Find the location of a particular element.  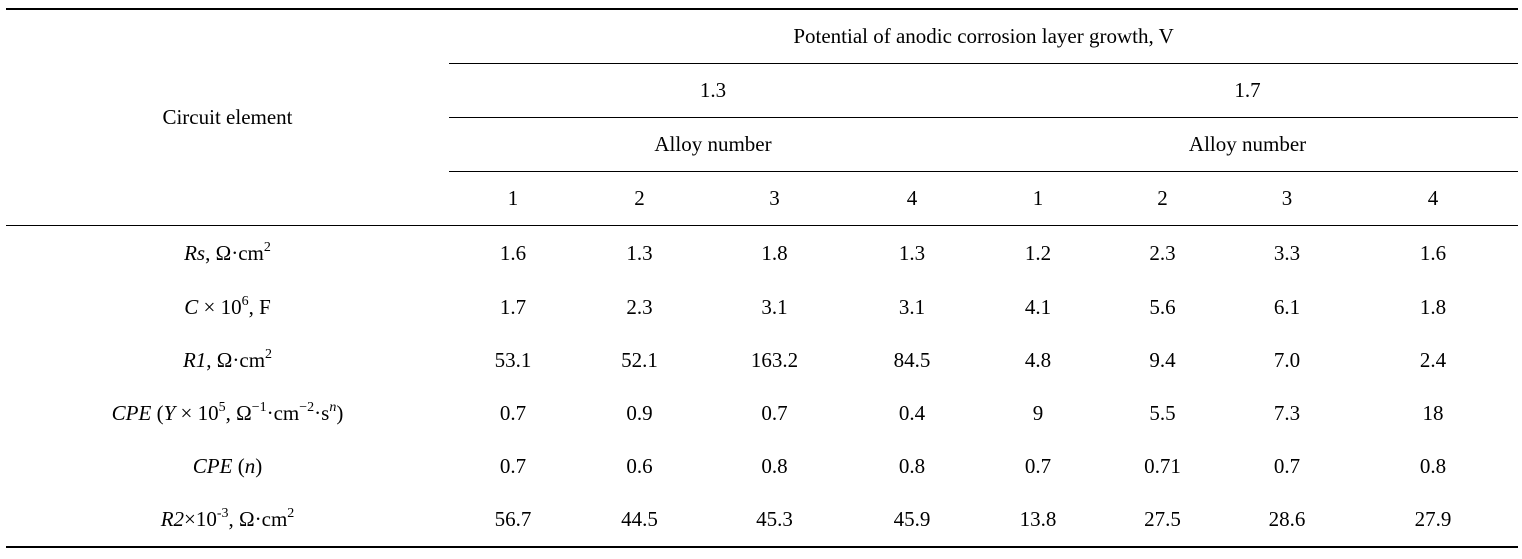

row-label-r1: R1, Ω·cm2 is located at coordinates (227, 360).